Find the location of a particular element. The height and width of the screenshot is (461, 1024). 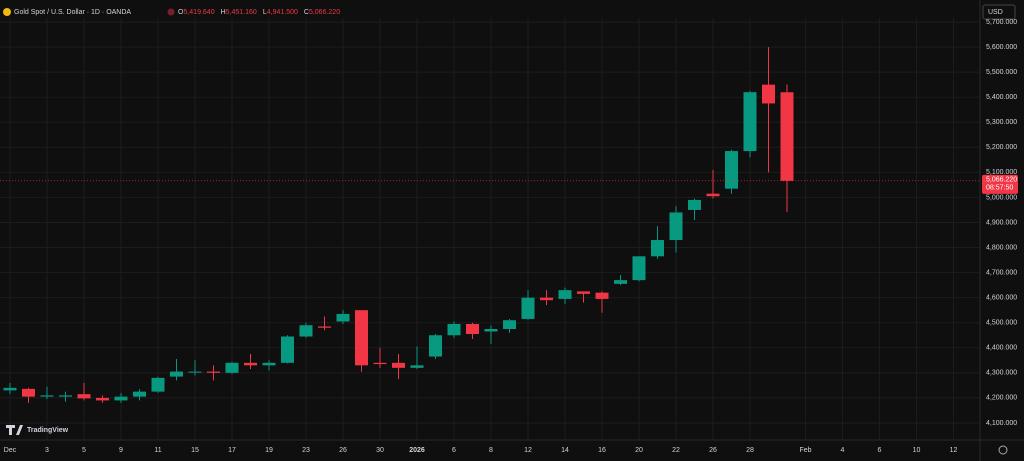

ohlc-item: L4,941.500 is located at coordinates (280, 12).